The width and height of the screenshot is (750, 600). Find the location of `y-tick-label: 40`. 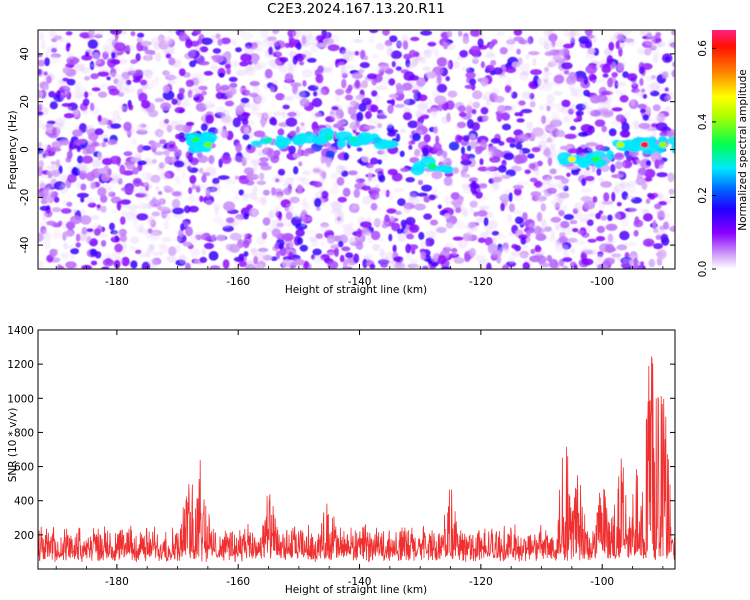

y-tick-label: 40 is located at coordinates (25, 53).